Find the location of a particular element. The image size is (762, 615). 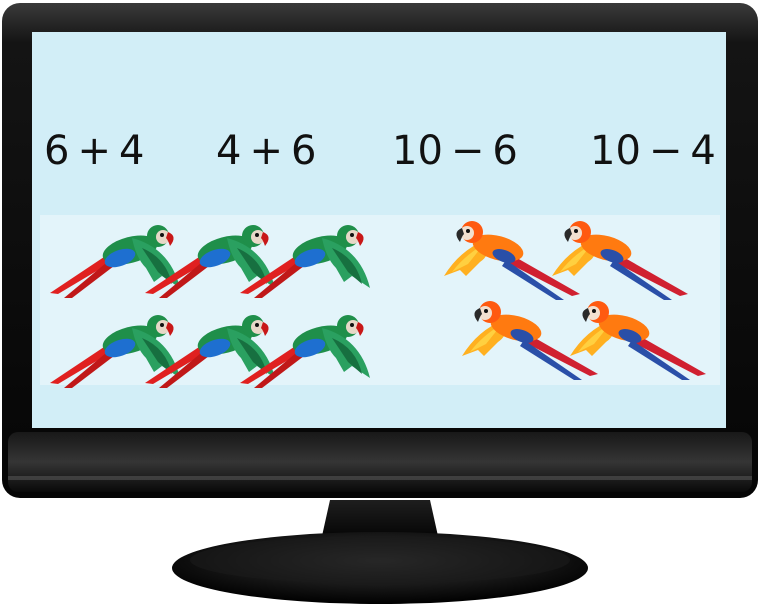

expression-2: 4 + 6 is located at coordinates (266, 151).